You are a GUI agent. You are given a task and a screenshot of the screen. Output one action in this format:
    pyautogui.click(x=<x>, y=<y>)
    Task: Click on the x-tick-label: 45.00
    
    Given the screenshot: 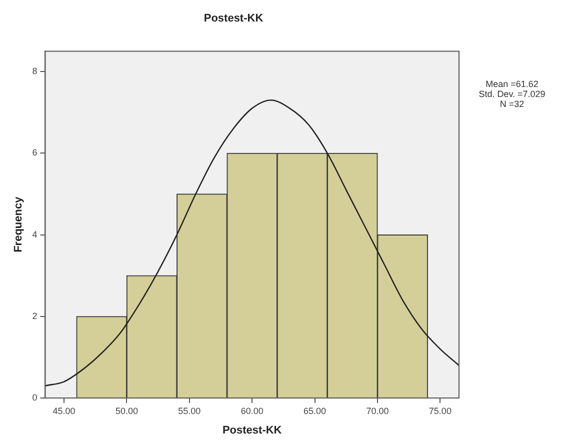 What is the action you would take?
    pyautogui.click(x=64, y=411)
    